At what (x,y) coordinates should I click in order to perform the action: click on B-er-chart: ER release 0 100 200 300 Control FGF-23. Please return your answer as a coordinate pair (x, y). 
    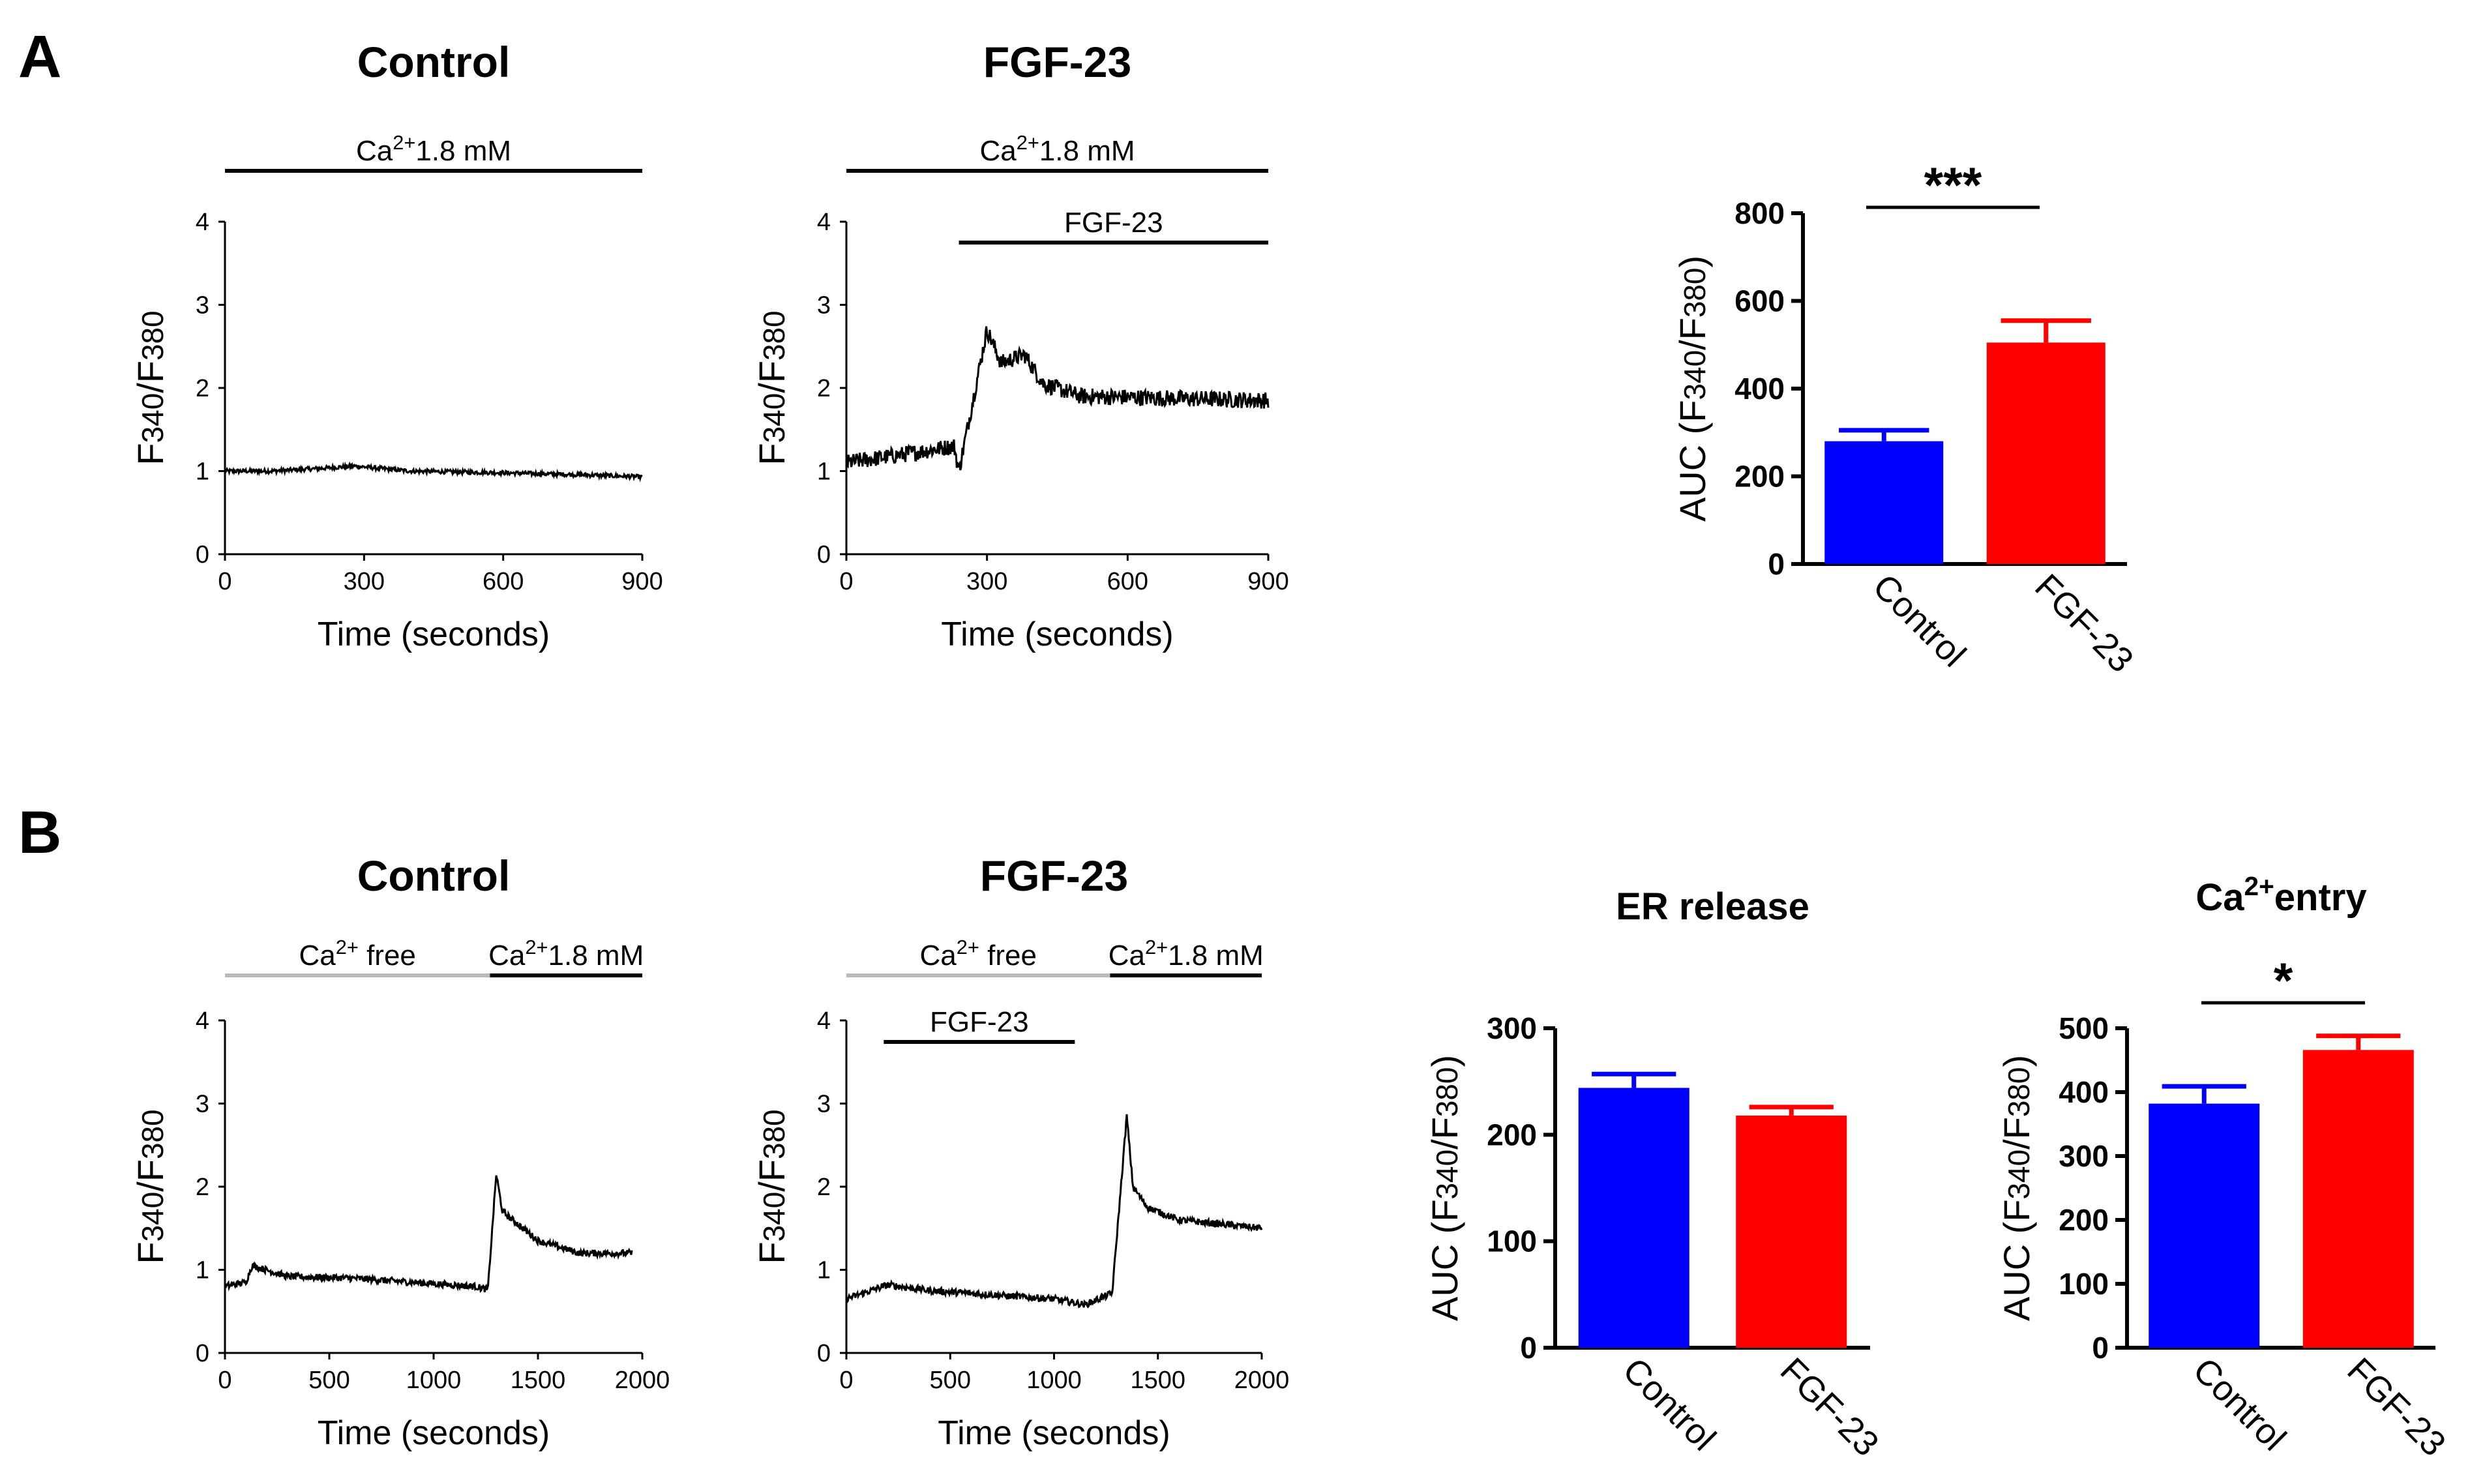
    Looking at the image, I should click on (1686, 1174).